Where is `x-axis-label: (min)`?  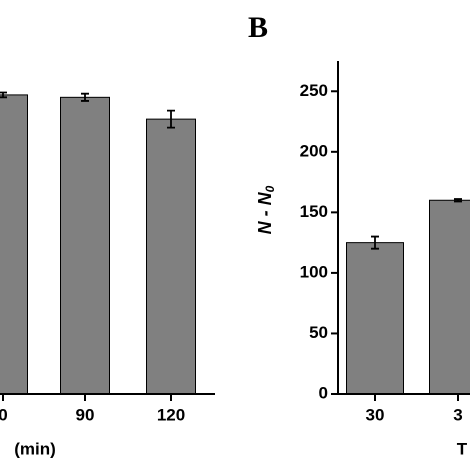
x-axis-label: (min) is located at coordinates (35, 448).